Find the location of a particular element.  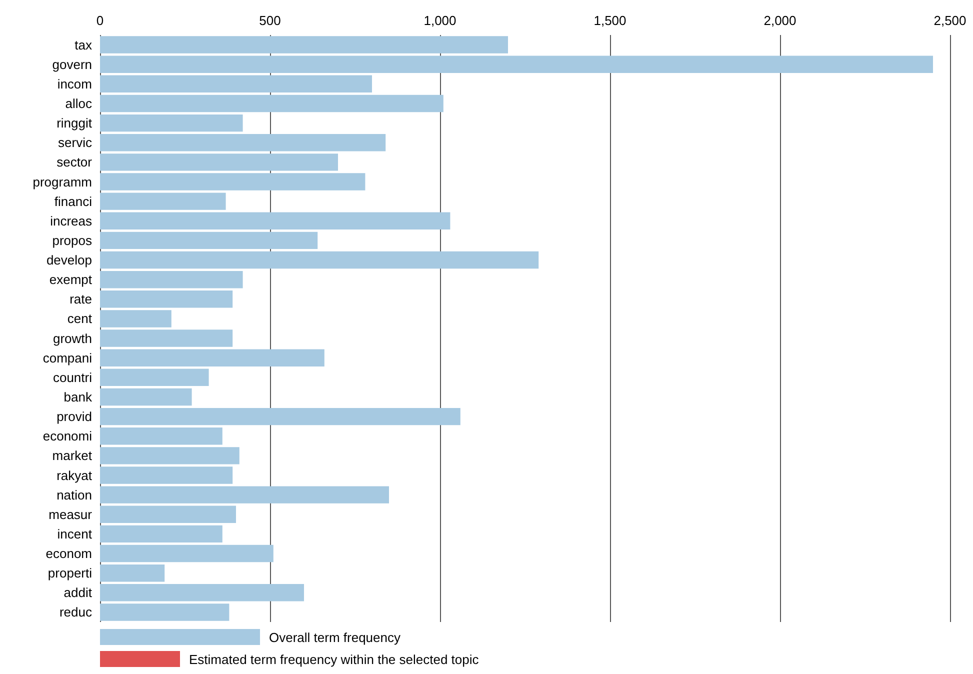

y-tick-label: ringgit is located at coordinates (74, 123).